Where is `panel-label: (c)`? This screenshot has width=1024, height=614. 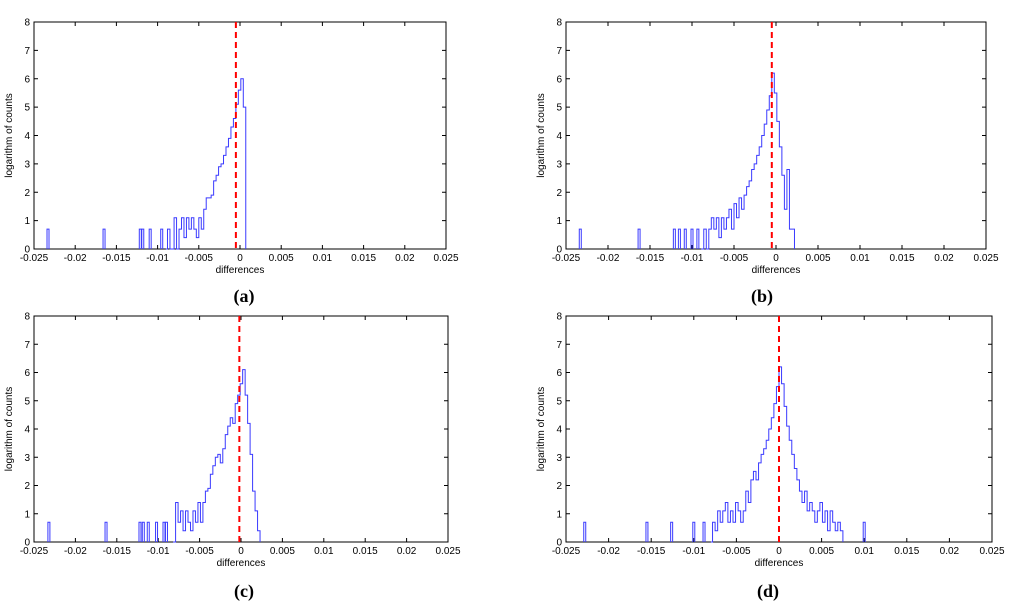 panel-label: (c) is located at coordinates (244, 591).